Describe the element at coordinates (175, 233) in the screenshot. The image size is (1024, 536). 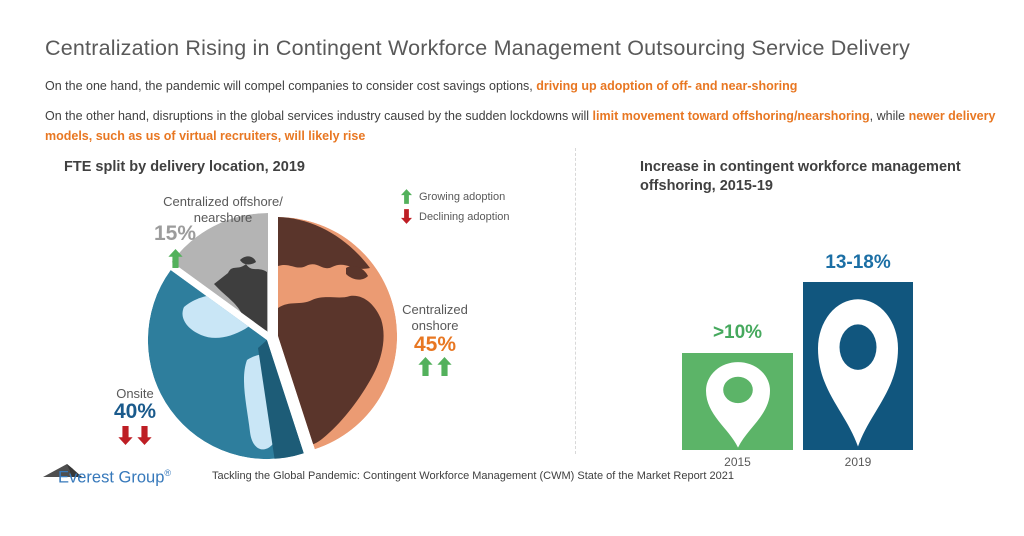
I see `slice-value-centralized-offshore-nearshore: 15%` at that location.